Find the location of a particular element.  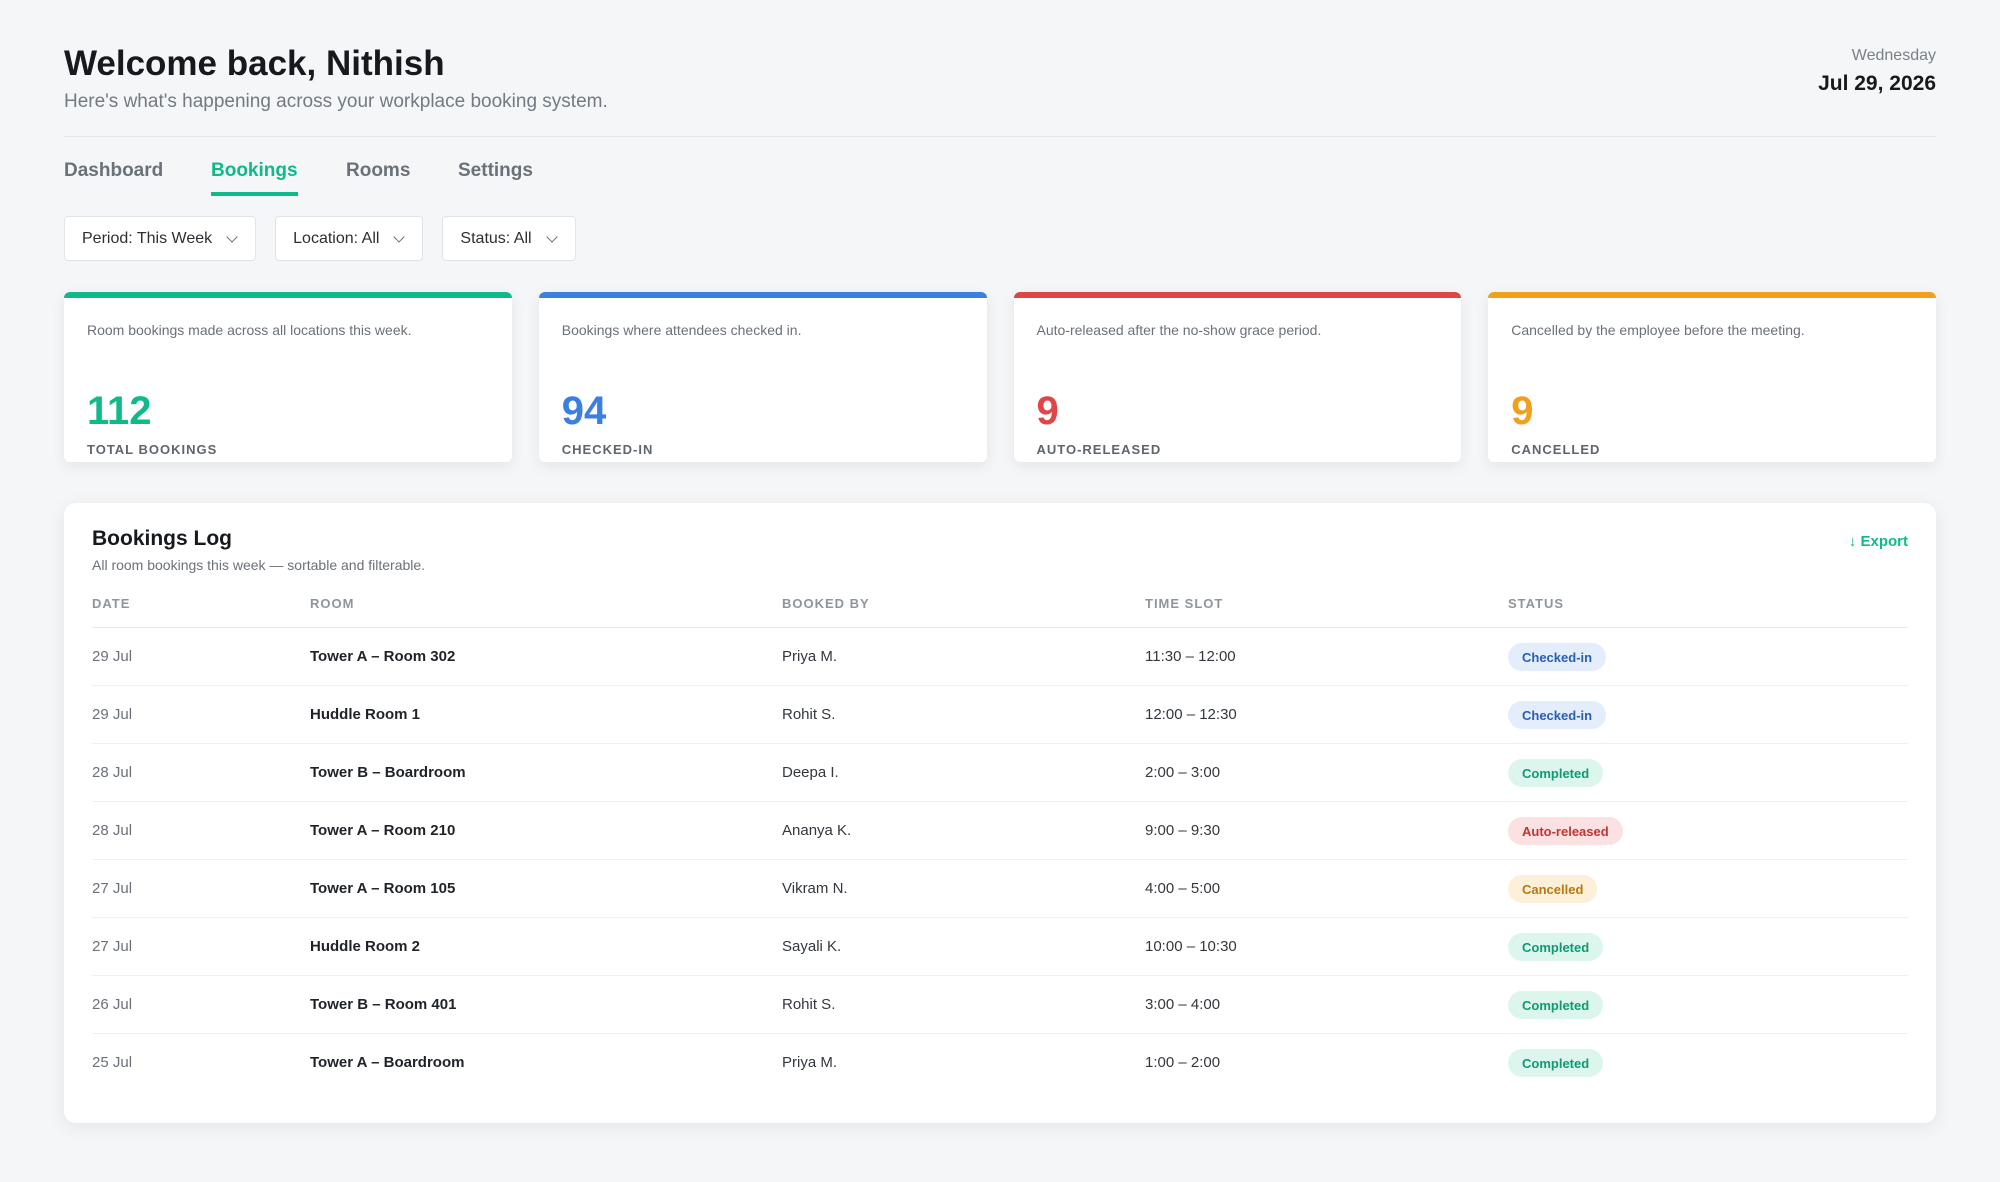

cell-room: Tower B – Room 401 is located at coordinates (383, 1004).